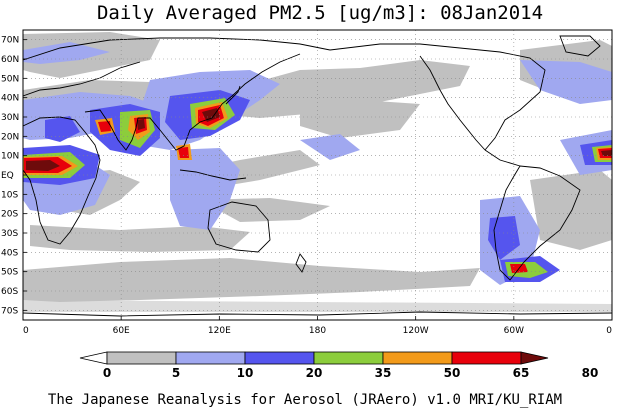 The height and width of the screenshot is (410, 617). I want to click on figure-title: Daily Averaged PM2.5 [ug/m3]: 08Jan2014, so click(320, 13).